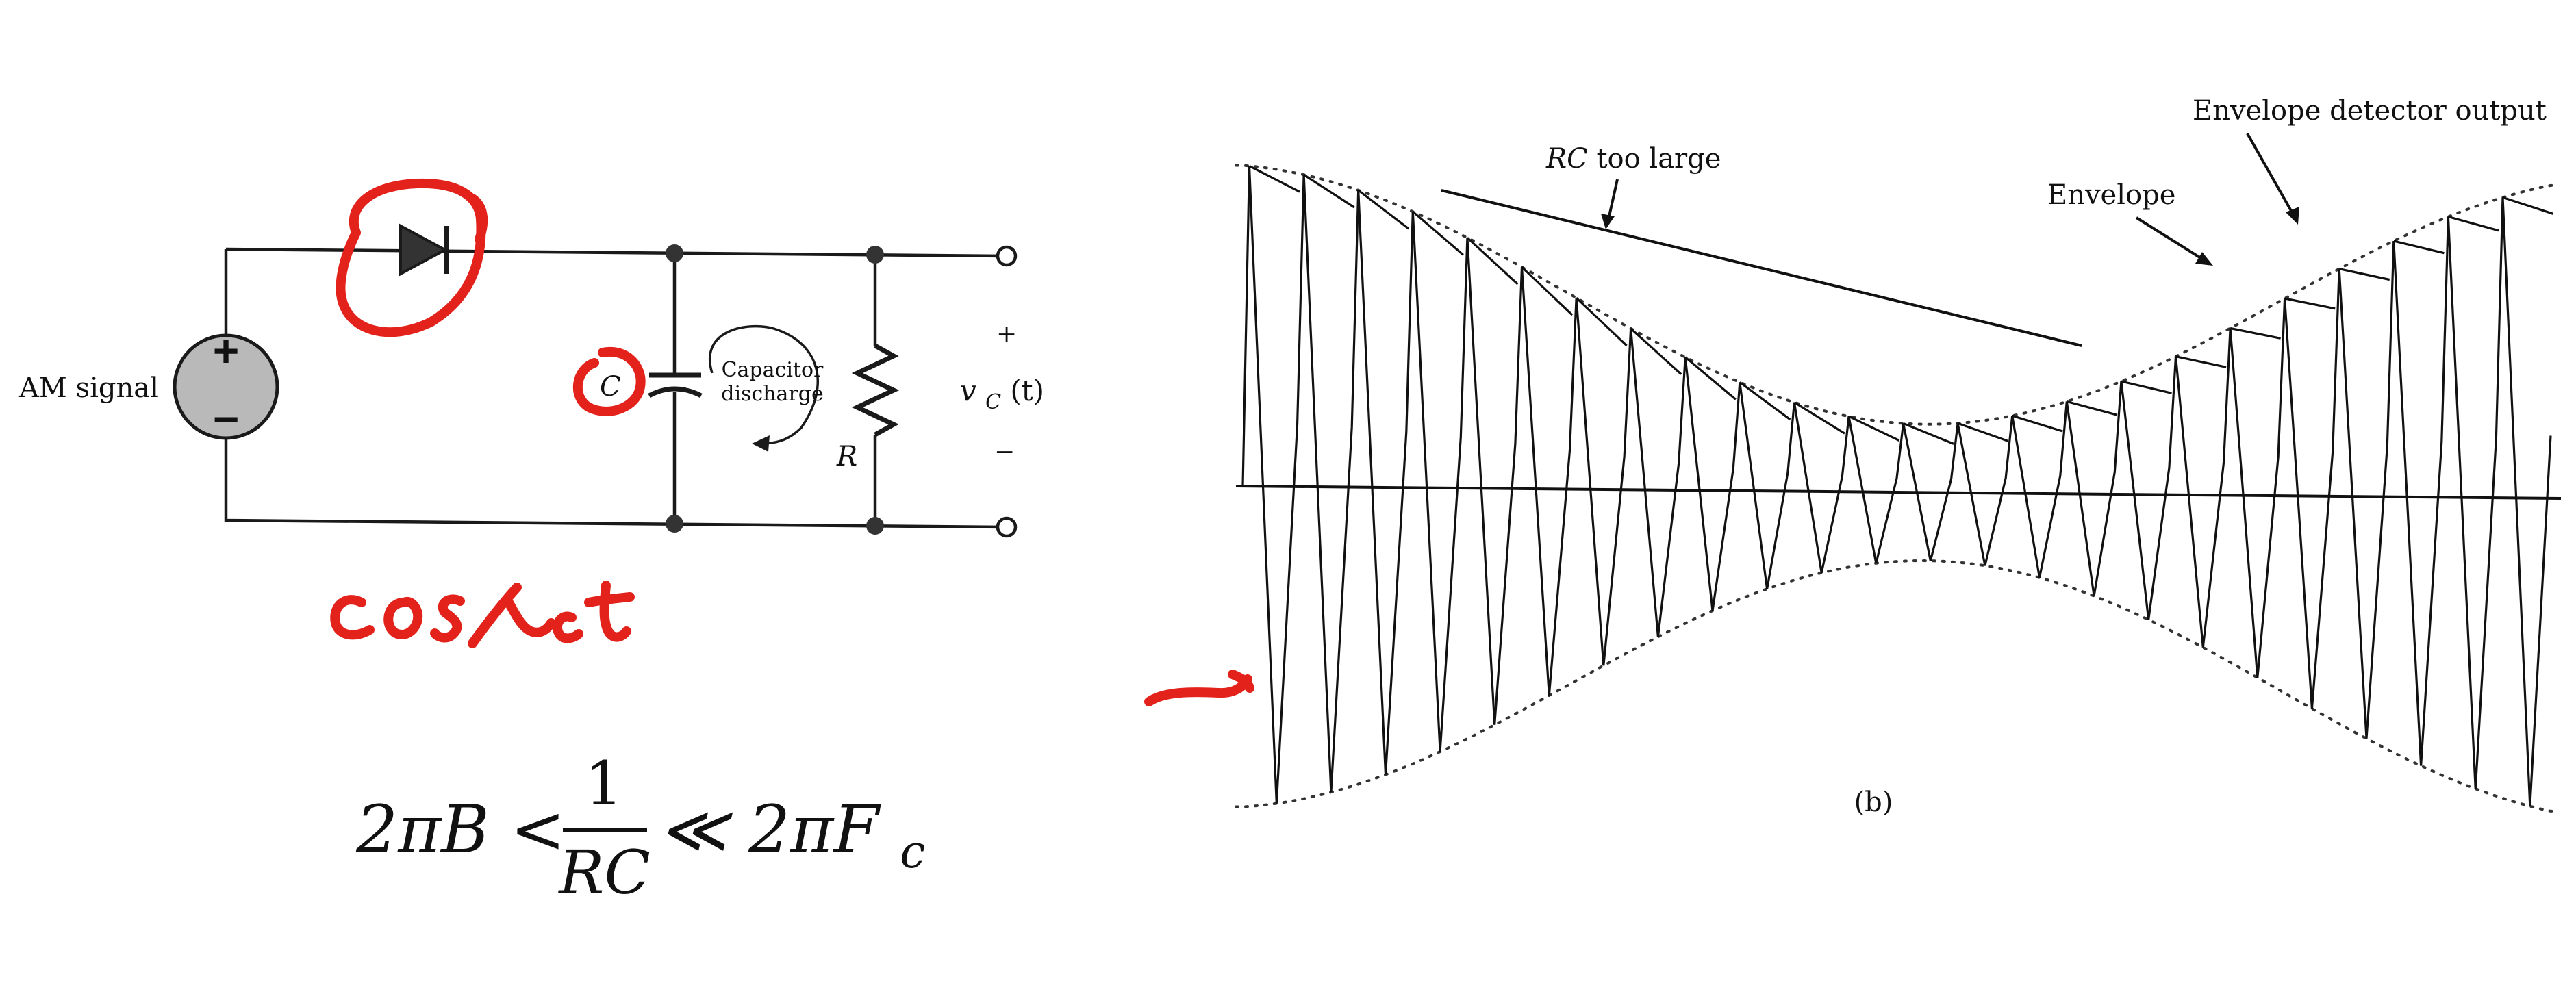 Image resolution: width=2576 pixels, height=1007 pixels. What do you see at coordinates (1608, 222) in the screenshot?
I see `rc-label-arrowhead` at bounding box center [1608, 222].